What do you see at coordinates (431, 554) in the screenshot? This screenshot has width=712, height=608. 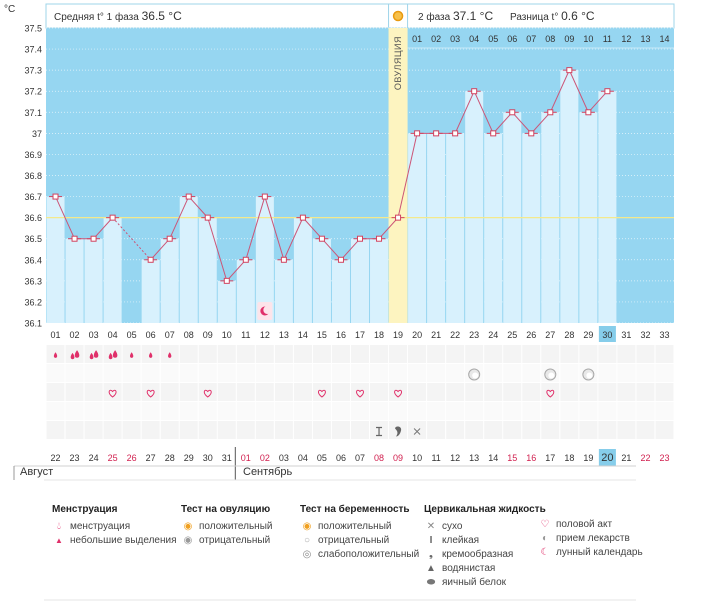 I see `creamy-icon: ❟` at bounding box center [431, 554].